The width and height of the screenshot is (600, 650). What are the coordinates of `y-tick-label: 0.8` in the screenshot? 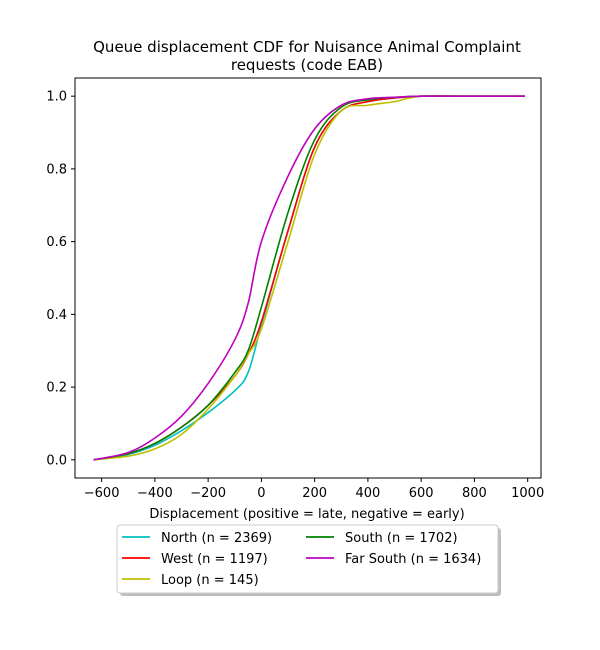 It's located at (56, 169).